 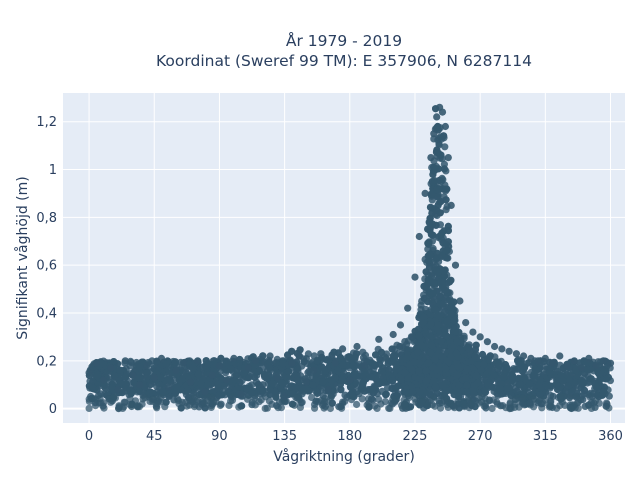 I want to click on x-tick-label: 270, so click(x=480, y=436).